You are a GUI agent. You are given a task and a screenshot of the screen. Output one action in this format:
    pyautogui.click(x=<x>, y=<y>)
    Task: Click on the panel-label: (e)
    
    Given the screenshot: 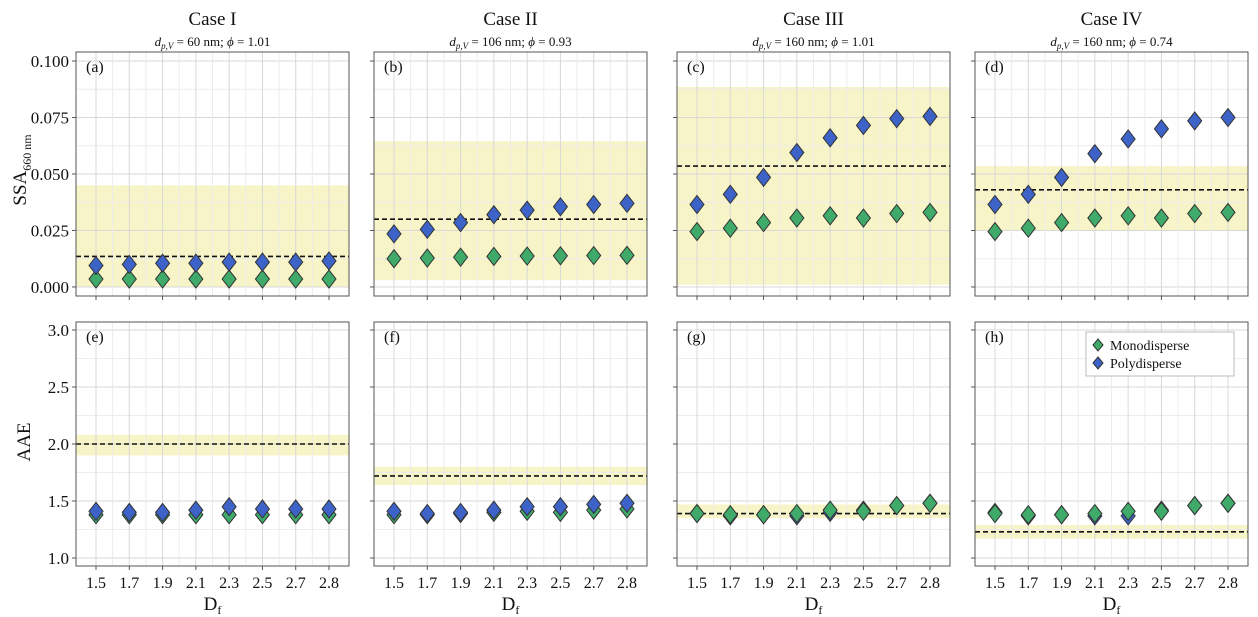 What is the action you would take?
    pyautogui.click(x=95, y=337)
    